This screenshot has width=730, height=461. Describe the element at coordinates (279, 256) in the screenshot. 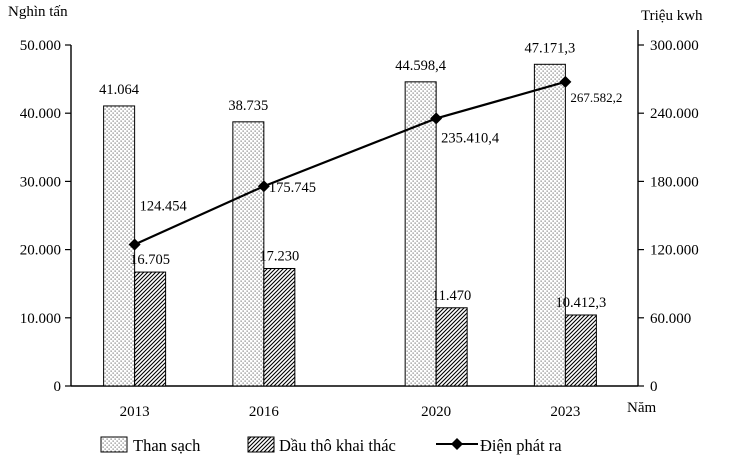

I see `data-label-dau-tho: 17.230` at that location.